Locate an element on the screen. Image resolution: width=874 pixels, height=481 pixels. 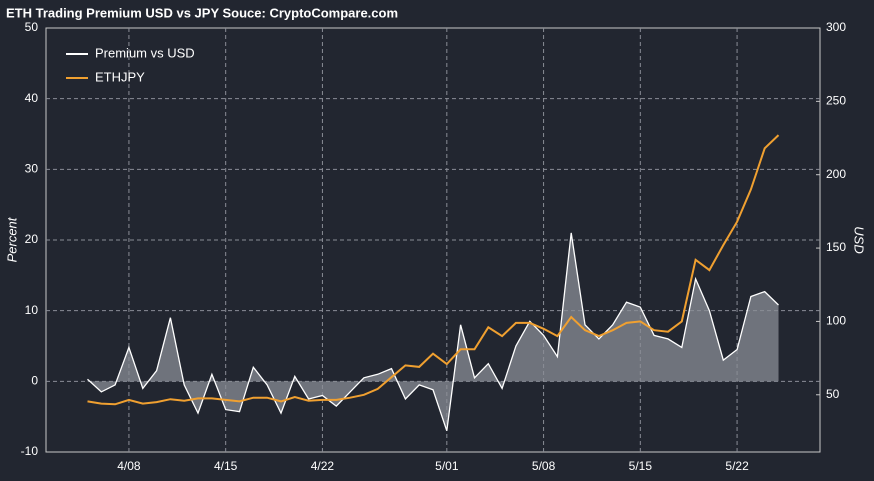
x-tick-label: 5/01 is located at coordinates (447, 466).